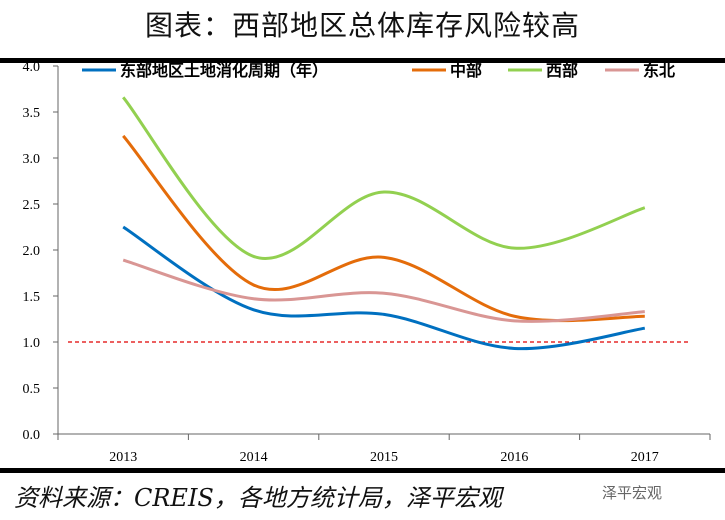 This screenshot has height=520, width=725. Describe the element at coordinates (562, 70) in the screenshot. I see `legend-label-2: 西部` at that location.